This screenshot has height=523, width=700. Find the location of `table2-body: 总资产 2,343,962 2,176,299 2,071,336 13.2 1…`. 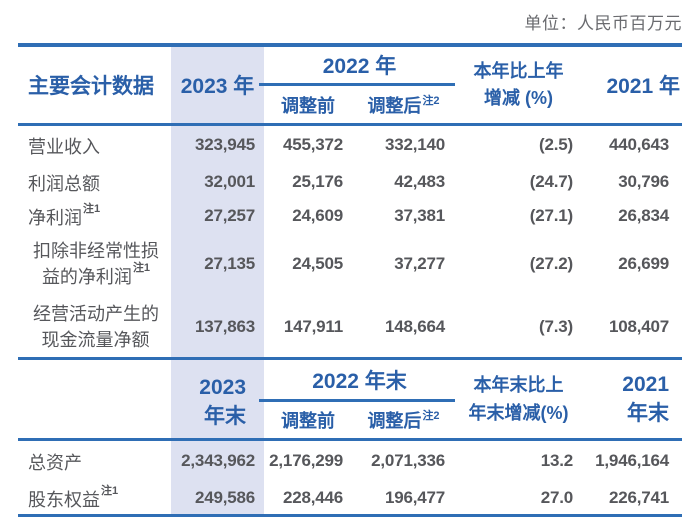

table2-body: 总资产 2,343,962 2,176,299 2,071,336 13.2 1… is located at coordinates (350, 477).